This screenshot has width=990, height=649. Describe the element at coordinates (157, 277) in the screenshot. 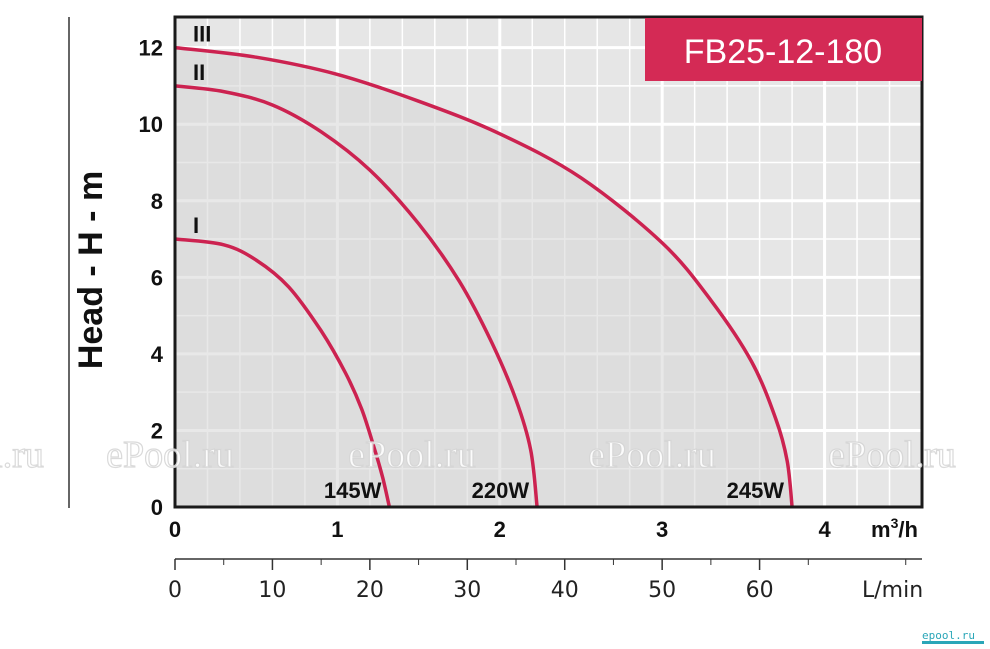

I see `y-tick-label: 6` at that location.